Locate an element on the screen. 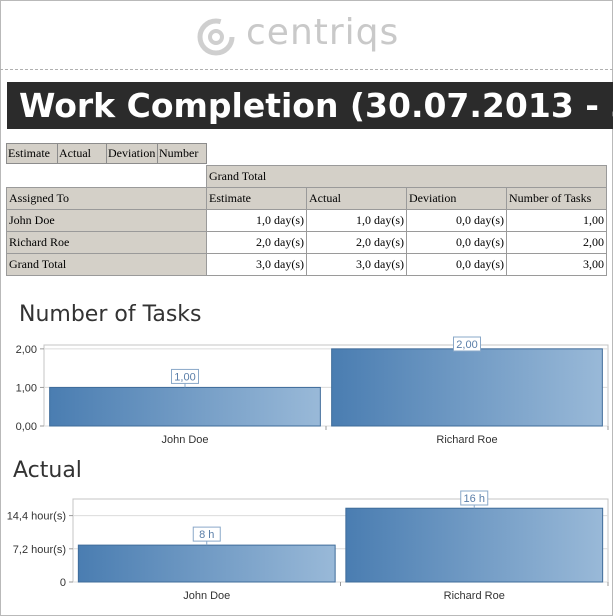  y-tick-label: 7,2 hour(s) is located at coordinates (39, 550).